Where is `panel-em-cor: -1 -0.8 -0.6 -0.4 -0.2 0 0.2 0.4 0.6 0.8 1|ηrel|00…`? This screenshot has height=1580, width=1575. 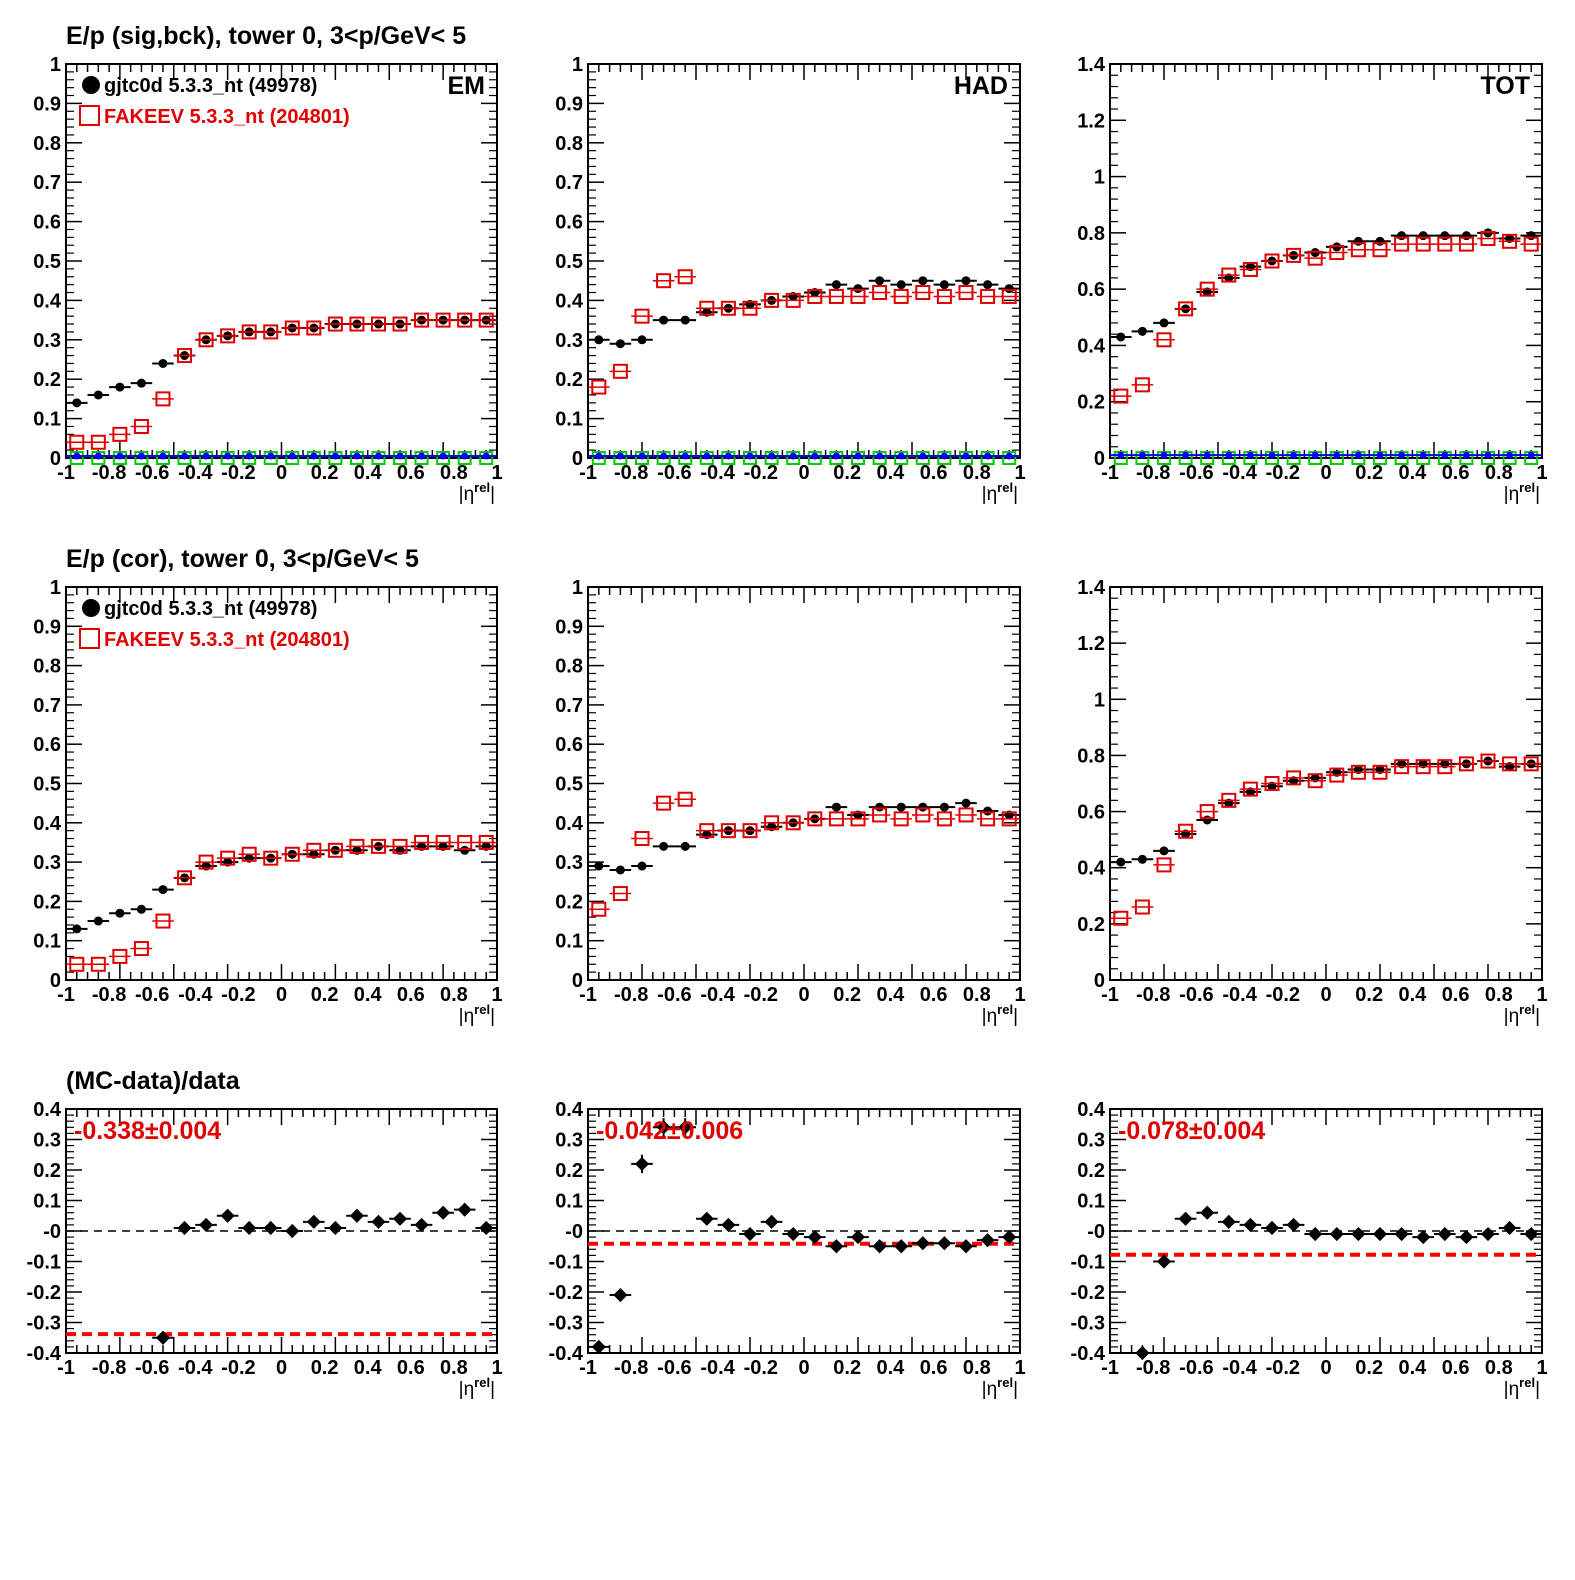 panel-em-cor: -1 -0.8 -0.6 -0.4 -0.2 0 0.2 0.4 0.6 0.8 1|ηrel|00… is located at coordinates (267, 802).